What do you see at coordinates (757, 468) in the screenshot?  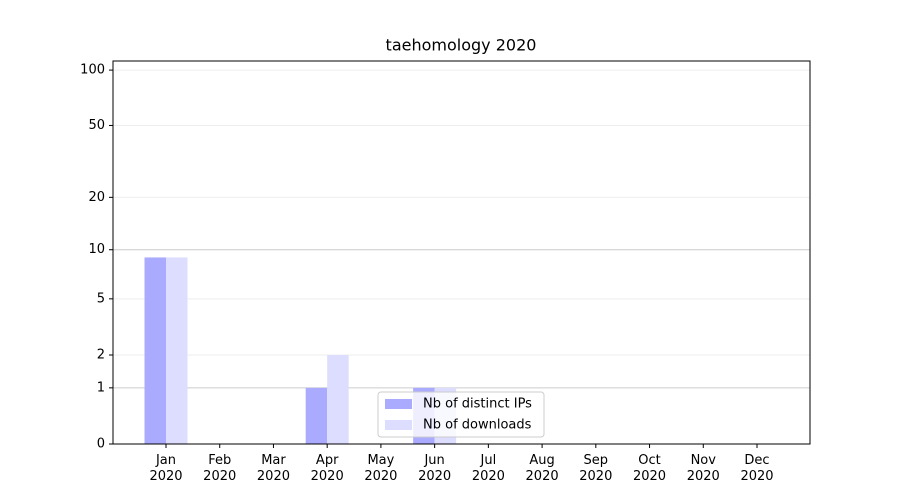 I see `x-tick-label: Dec 2020` at bounding box center [757, 468].